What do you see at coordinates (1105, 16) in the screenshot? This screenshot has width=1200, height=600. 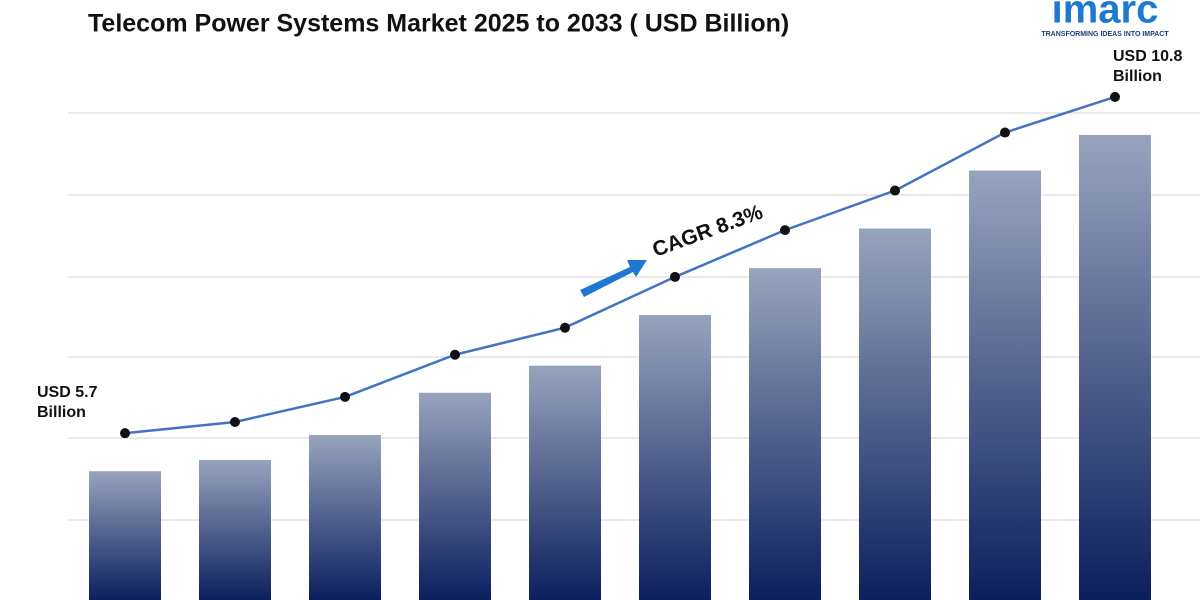 I see `logo: imarc` at bounding box center [1105, 16].